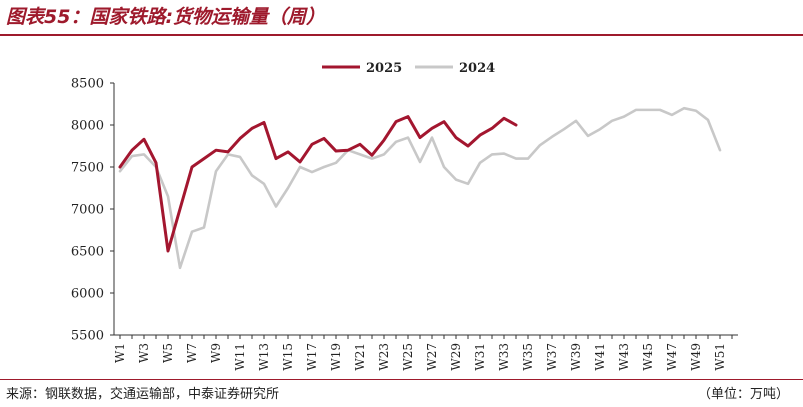  What do you see at coordinates (432, 357) in the screenshot?
I see `x-tick-label: W27` at bounding box center [432, 357].